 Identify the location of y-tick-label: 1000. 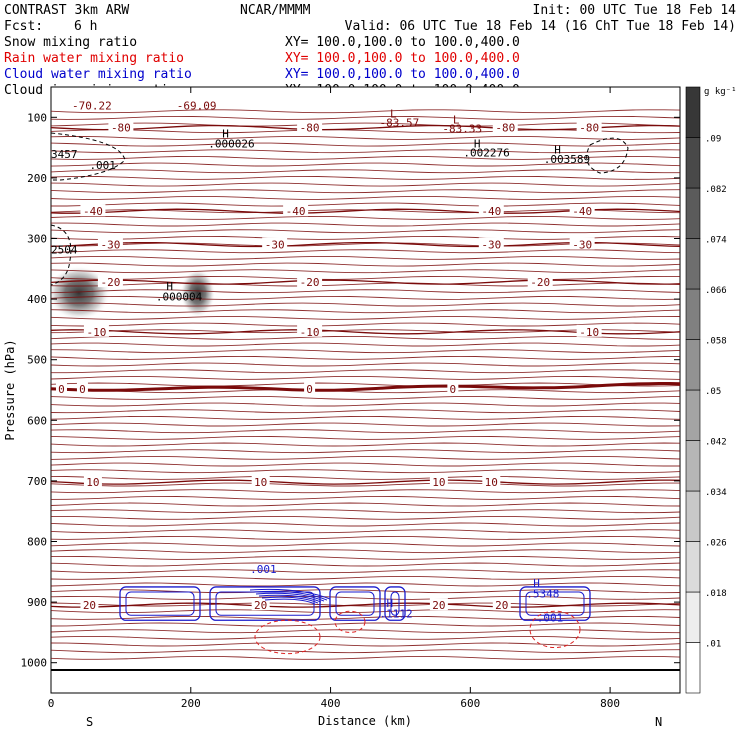
(34, 663).